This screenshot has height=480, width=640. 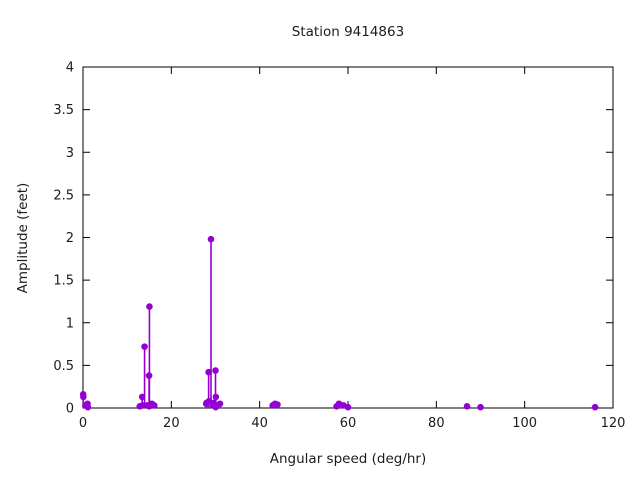 What do you see at coordinates (63, 366) in the screenshot?
I see `y-tick-label: 0.5` at bounding box center [63, 366].